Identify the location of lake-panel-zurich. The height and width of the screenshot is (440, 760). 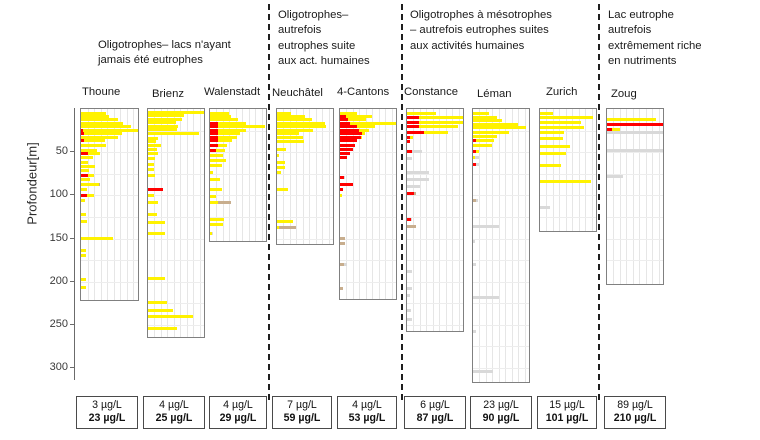
(568, 170).